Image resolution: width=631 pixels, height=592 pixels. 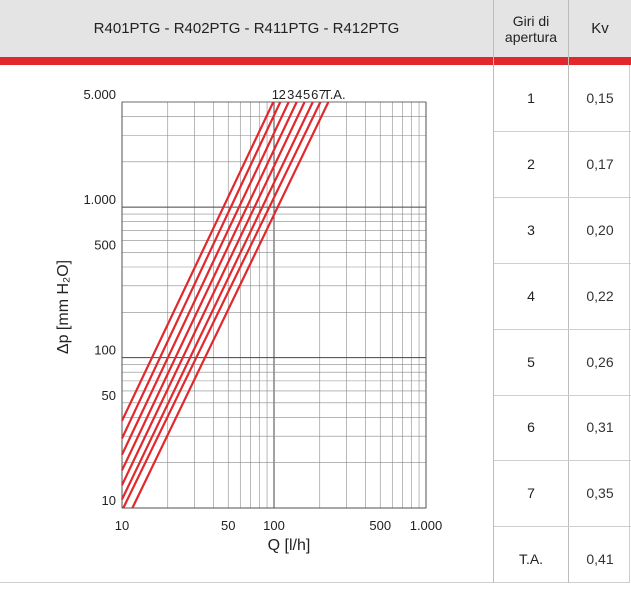 What do you see at coordinates (562, 559) in the screenshot?
I see `table-row: T.A. 0,41` at bounding box center [562, 559].